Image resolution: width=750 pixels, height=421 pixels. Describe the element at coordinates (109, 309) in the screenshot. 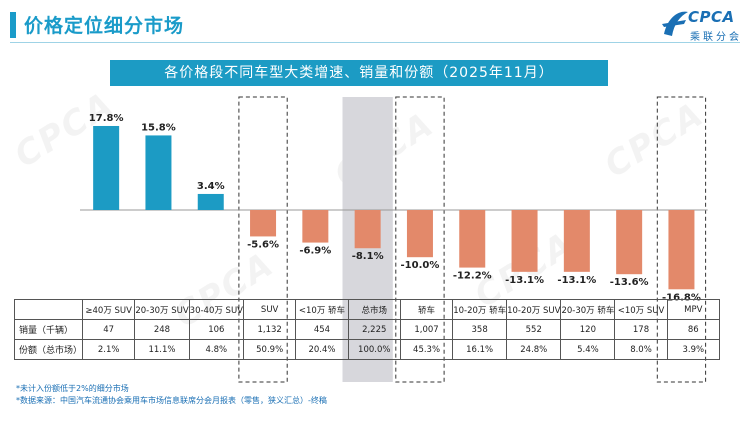

I see `table-column-header: ≥40万 SUV` at that location.